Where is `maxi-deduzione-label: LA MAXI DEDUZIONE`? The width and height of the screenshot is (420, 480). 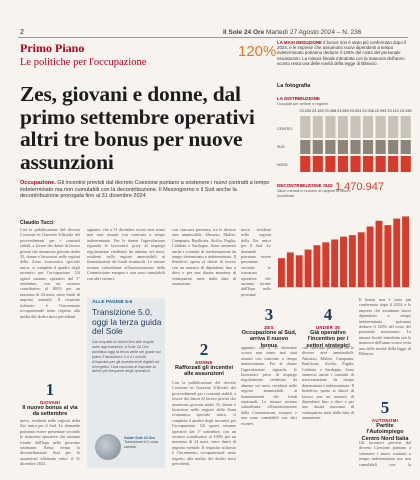 maxi-deduzione-label: LA MAXI DEDUZIONE is located at coordinates (299, 42).